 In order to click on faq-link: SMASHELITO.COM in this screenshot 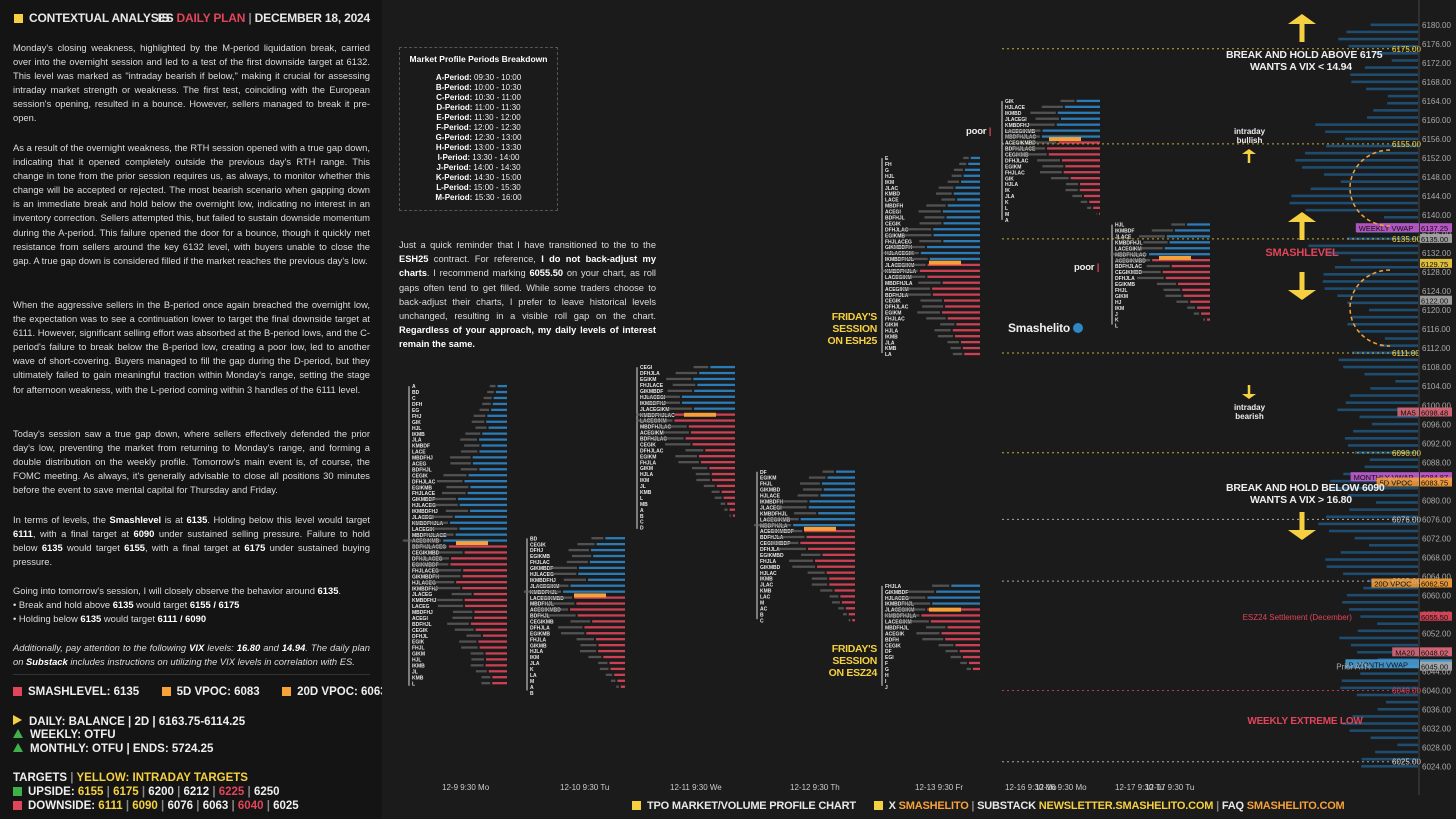, I will do `click(1295, 806)`.